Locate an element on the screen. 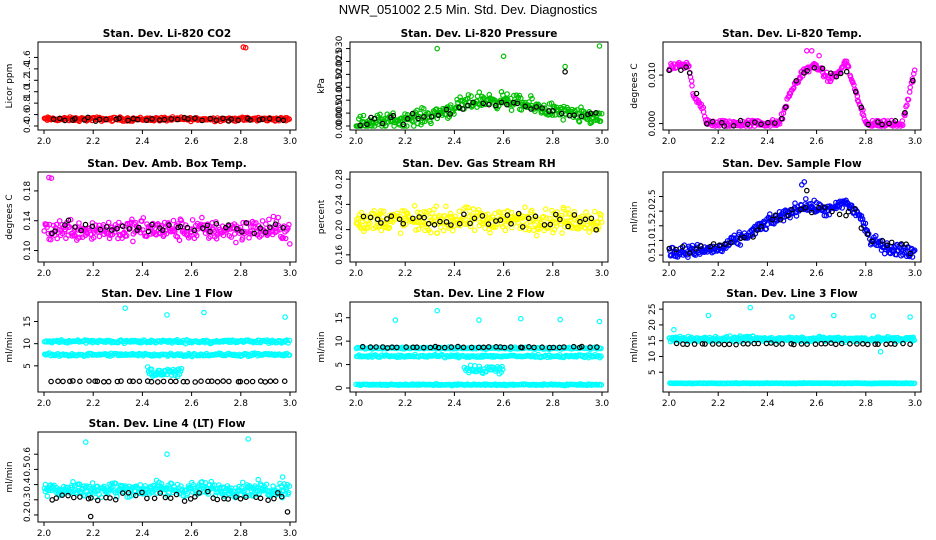 This screenshot has width=936, height=540. y-tick-label: 15 is located at coordinates (28, 321).